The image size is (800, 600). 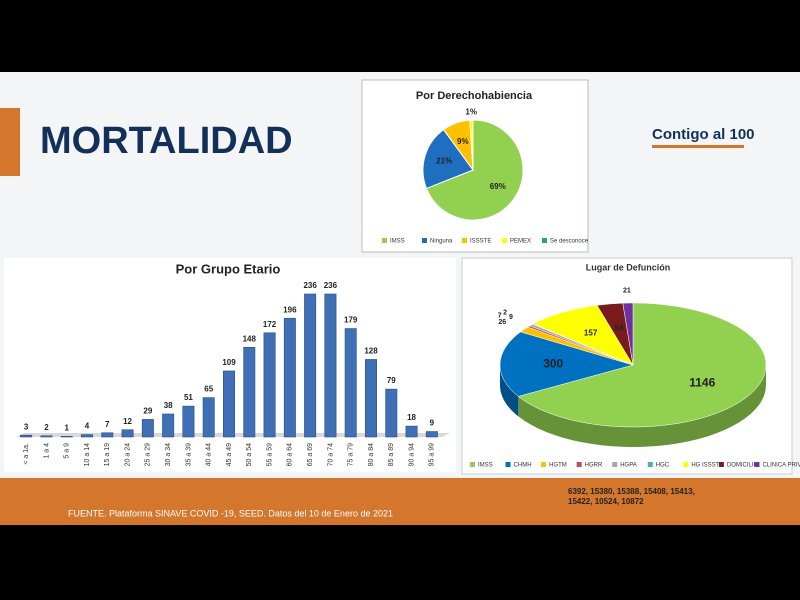 I want to click on chart-title: Por Grupo Etario, so click(x=228, y=268).